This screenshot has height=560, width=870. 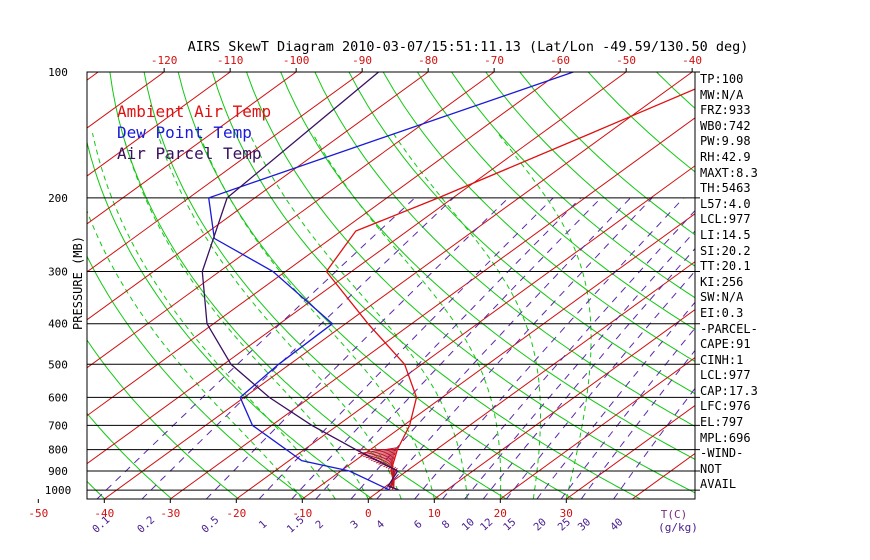 What do you see at coordinates (725, 141) in the screenshot?
I see `stat-line: PW:9.98` at bounding box center [725, 141].